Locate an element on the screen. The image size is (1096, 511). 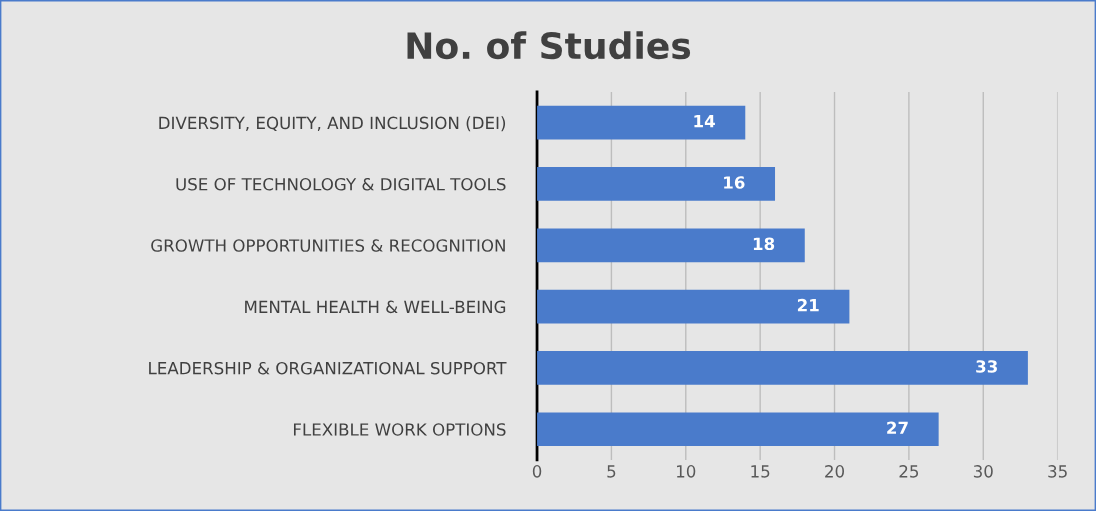
y-tick-label: MENTAL HEALTH & WELL-BEING is located at coordinates (375, 307).